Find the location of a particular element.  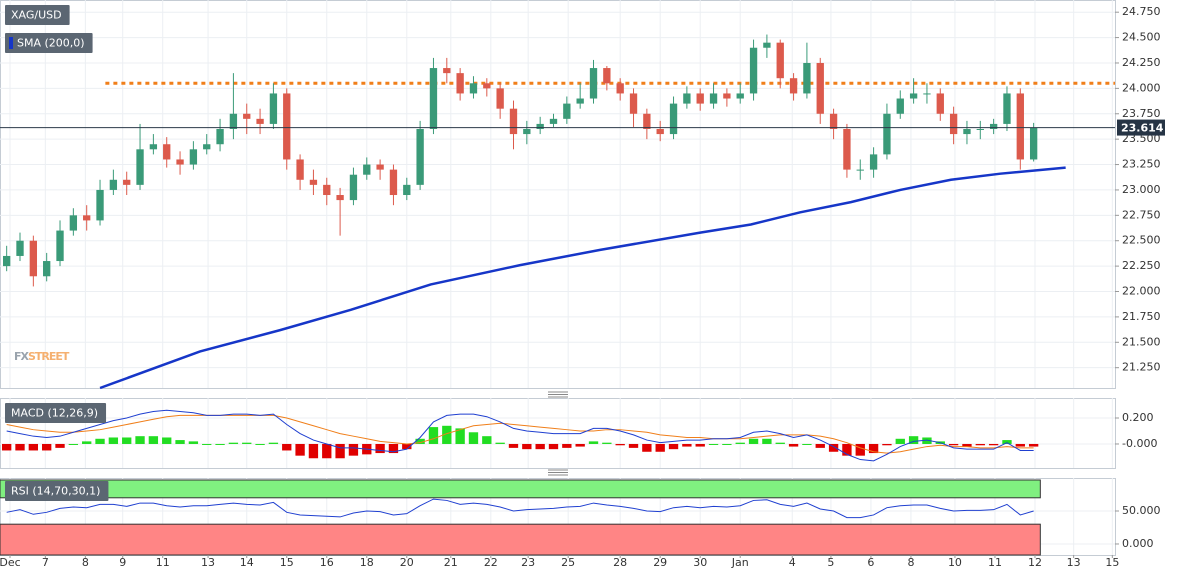

x-tick-label: 28 is located at coordinates (620, 562).